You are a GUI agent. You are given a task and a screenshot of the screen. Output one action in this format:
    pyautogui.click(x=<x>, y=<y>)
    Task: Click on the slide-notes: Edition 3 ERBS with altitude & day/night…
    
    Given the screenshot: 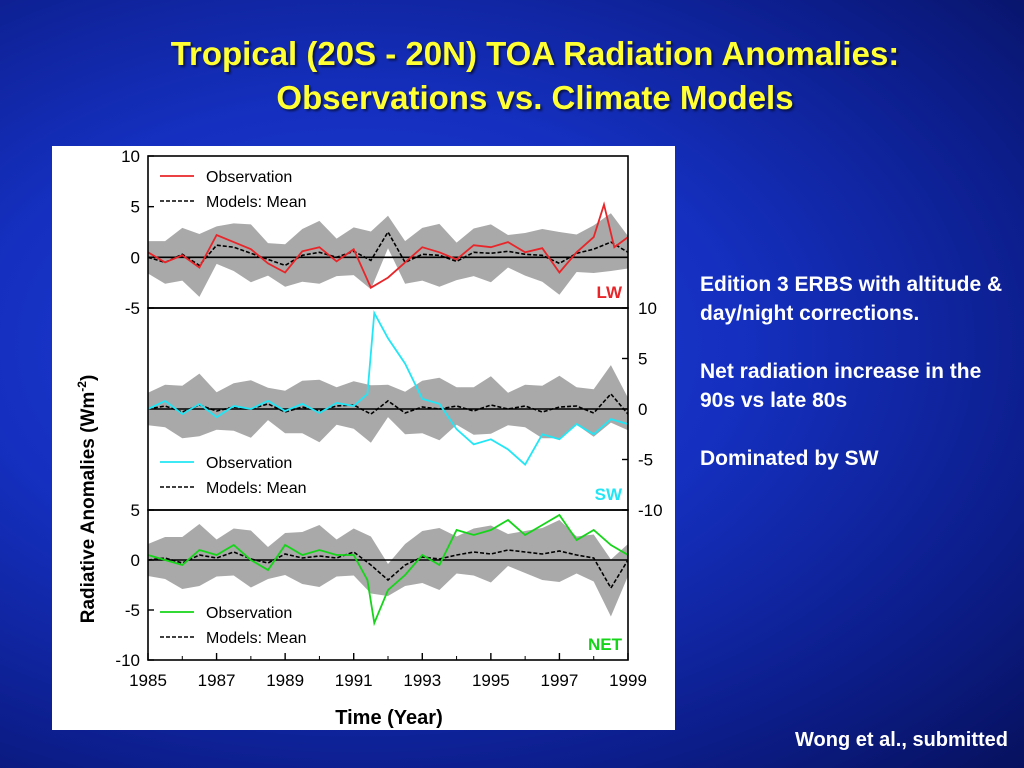 What is the action you would take?
    pyautogui.click(x=855, y=386)
    